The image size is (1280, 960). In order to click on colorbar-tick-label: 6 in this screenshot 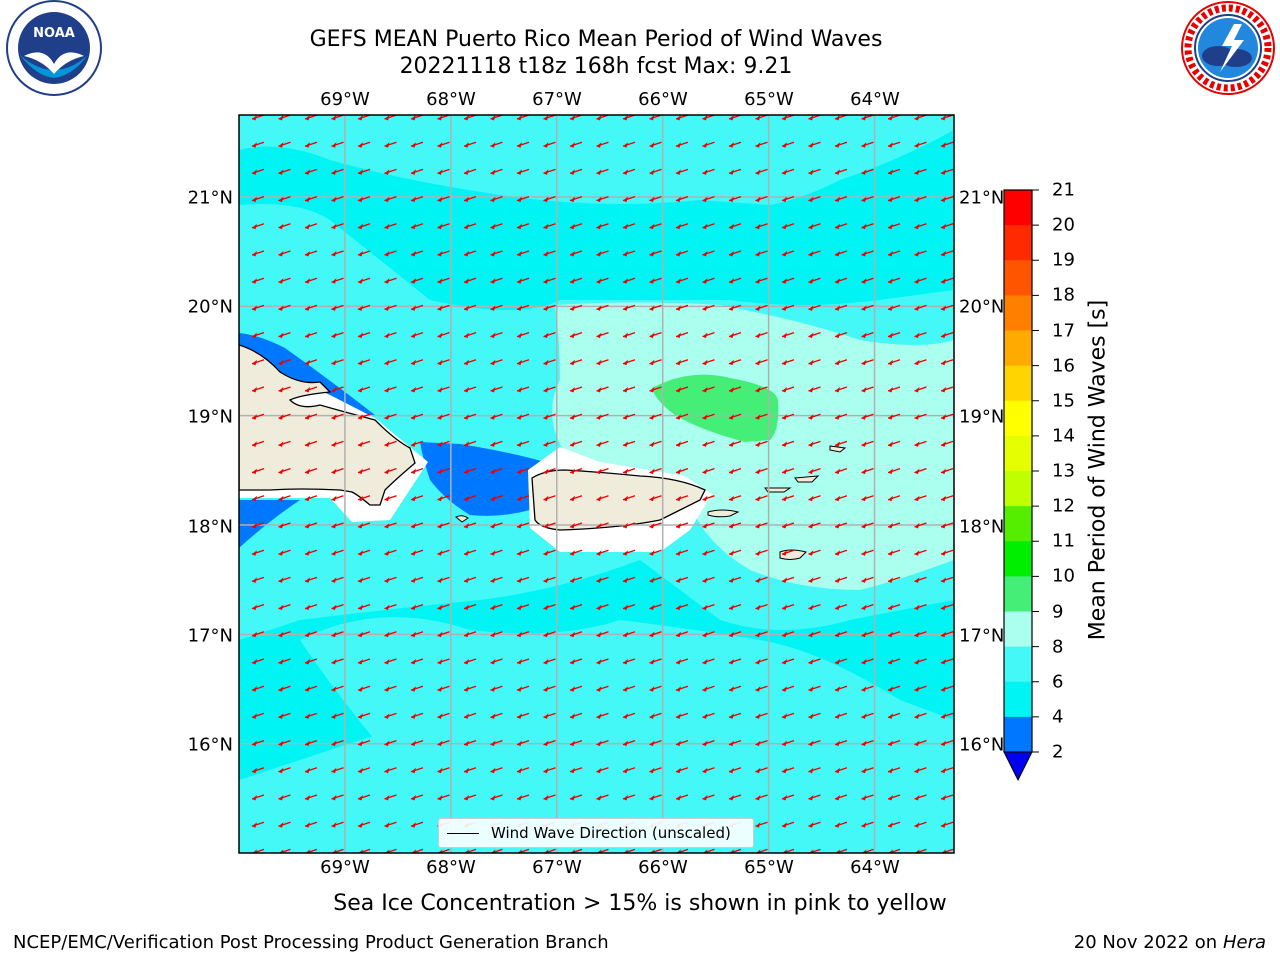, I will do `click(1058, 682)`.